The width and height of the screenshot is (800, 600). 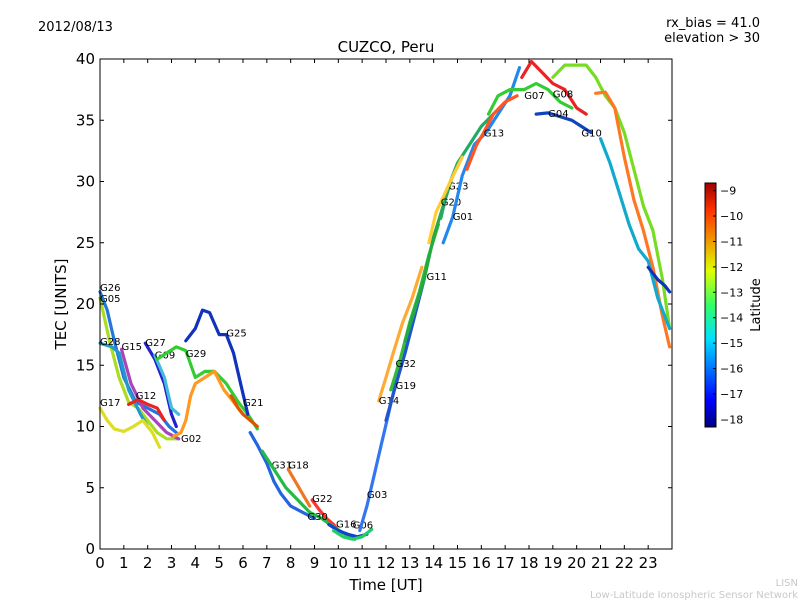 What do you see at coordinates (712, 38) in the screenshot?
I see `chart-annotation-line-2: elevation > 30` at bounding box center [712, 38].